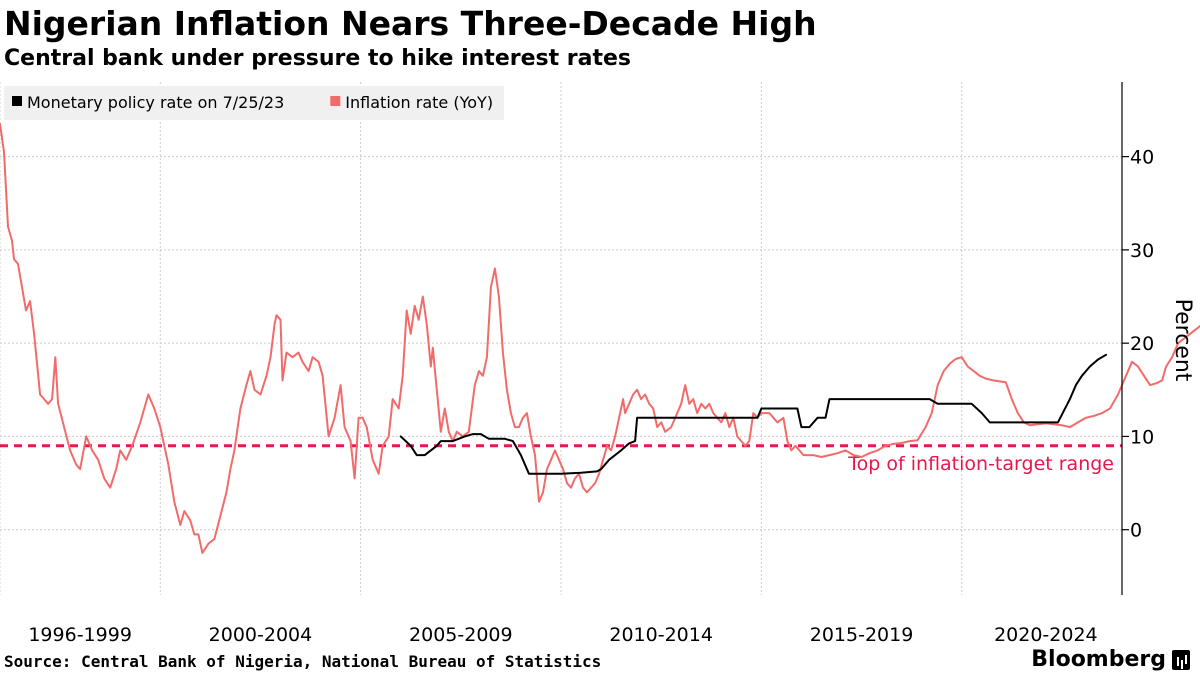 This screenshot has width=1200, height=675. Describe the element at coordinates (1142, 437) in the screenshot. I see `y-tick-label: 10` at that location.